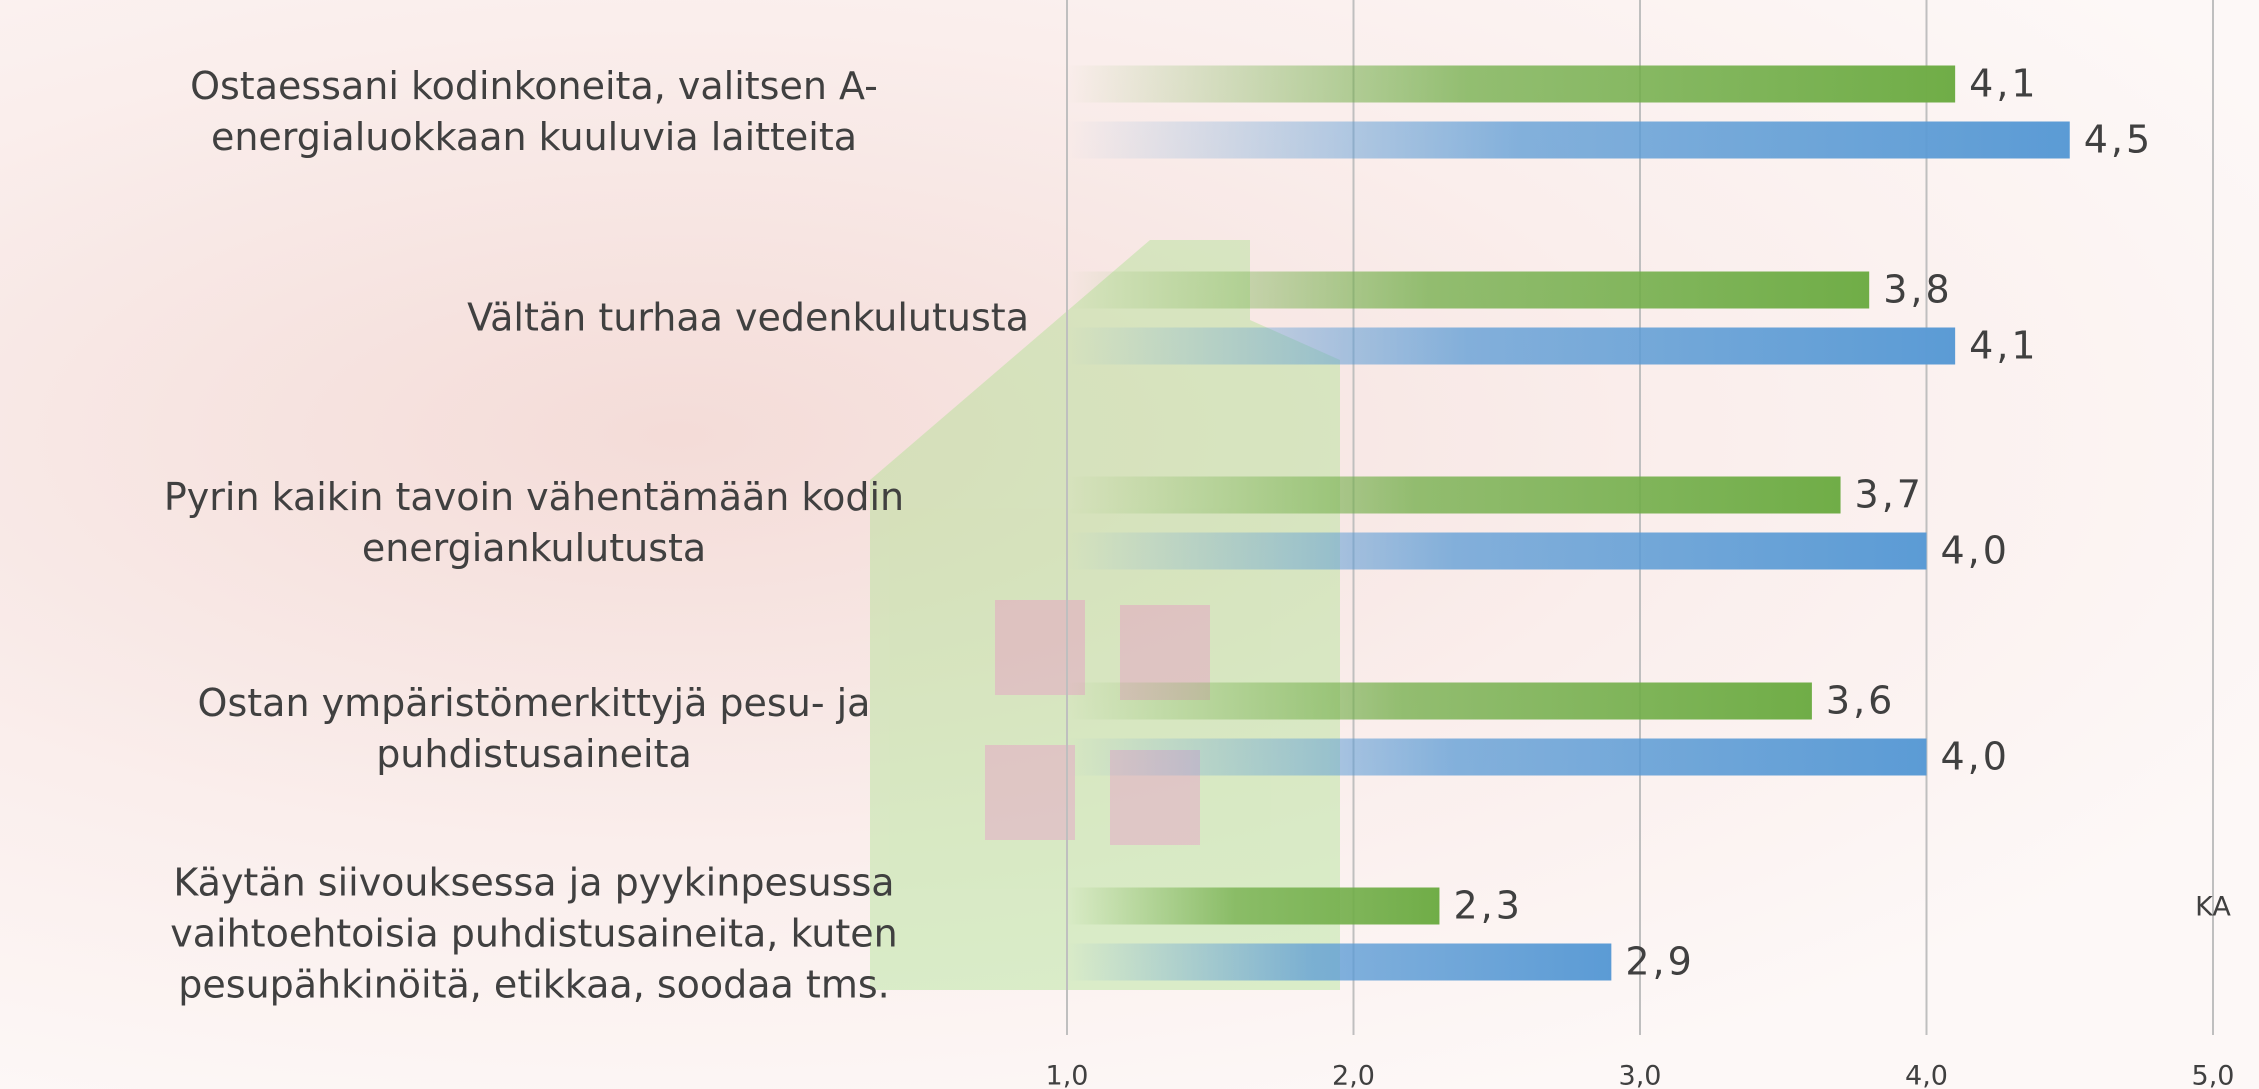  Describe the element at coordinates (1860, 701) in the screenshot. I see `value-label: 3,6` at that location.